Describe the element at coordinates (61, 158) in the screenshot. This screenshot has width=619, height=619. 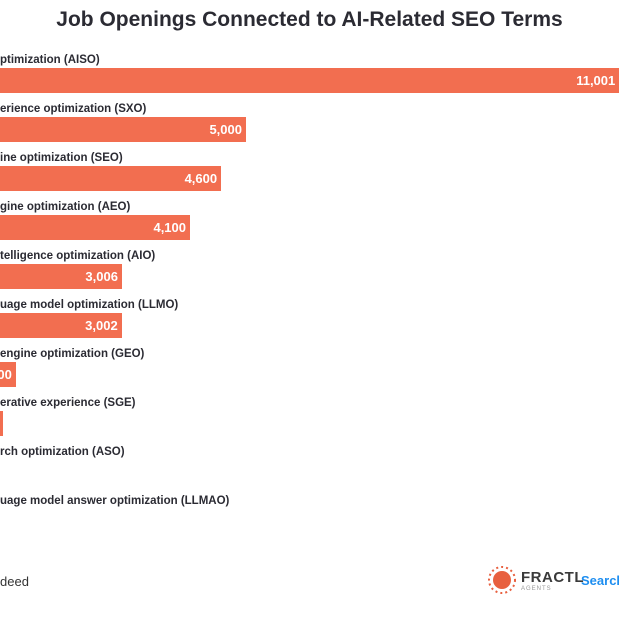
I see `category-label: ine optimization (SEO)` at that location.